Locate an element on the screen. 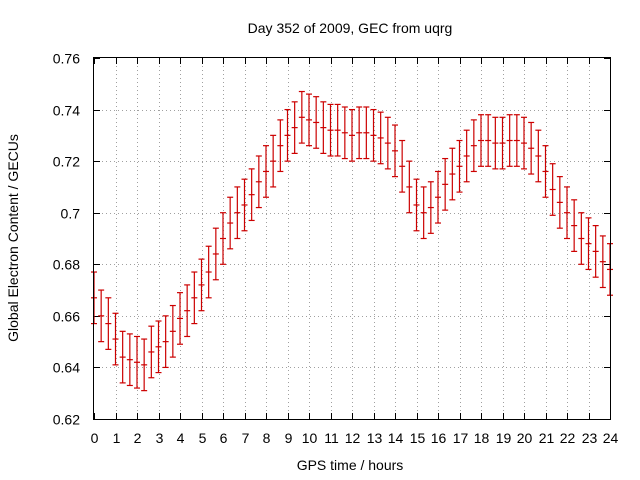 Image resolution: width=640 pixels, height=480 pixels. x-axis-label: GPS time / hours is located at coordinates (350, 465).